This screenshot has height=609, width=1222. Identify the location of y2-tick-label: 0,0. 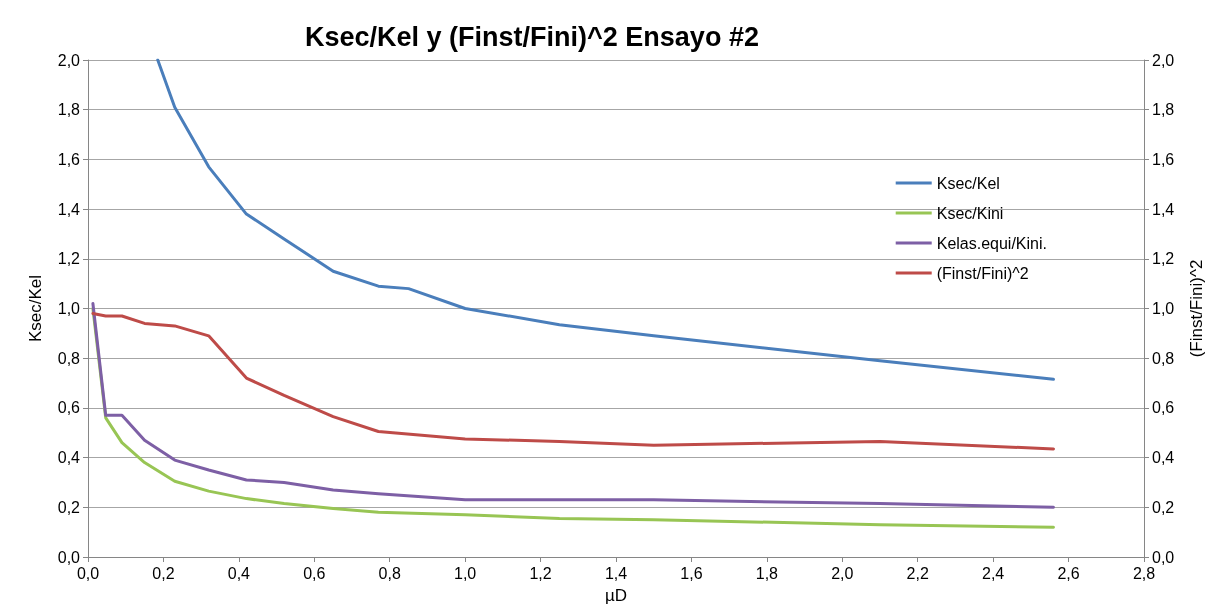
(1163, 557).